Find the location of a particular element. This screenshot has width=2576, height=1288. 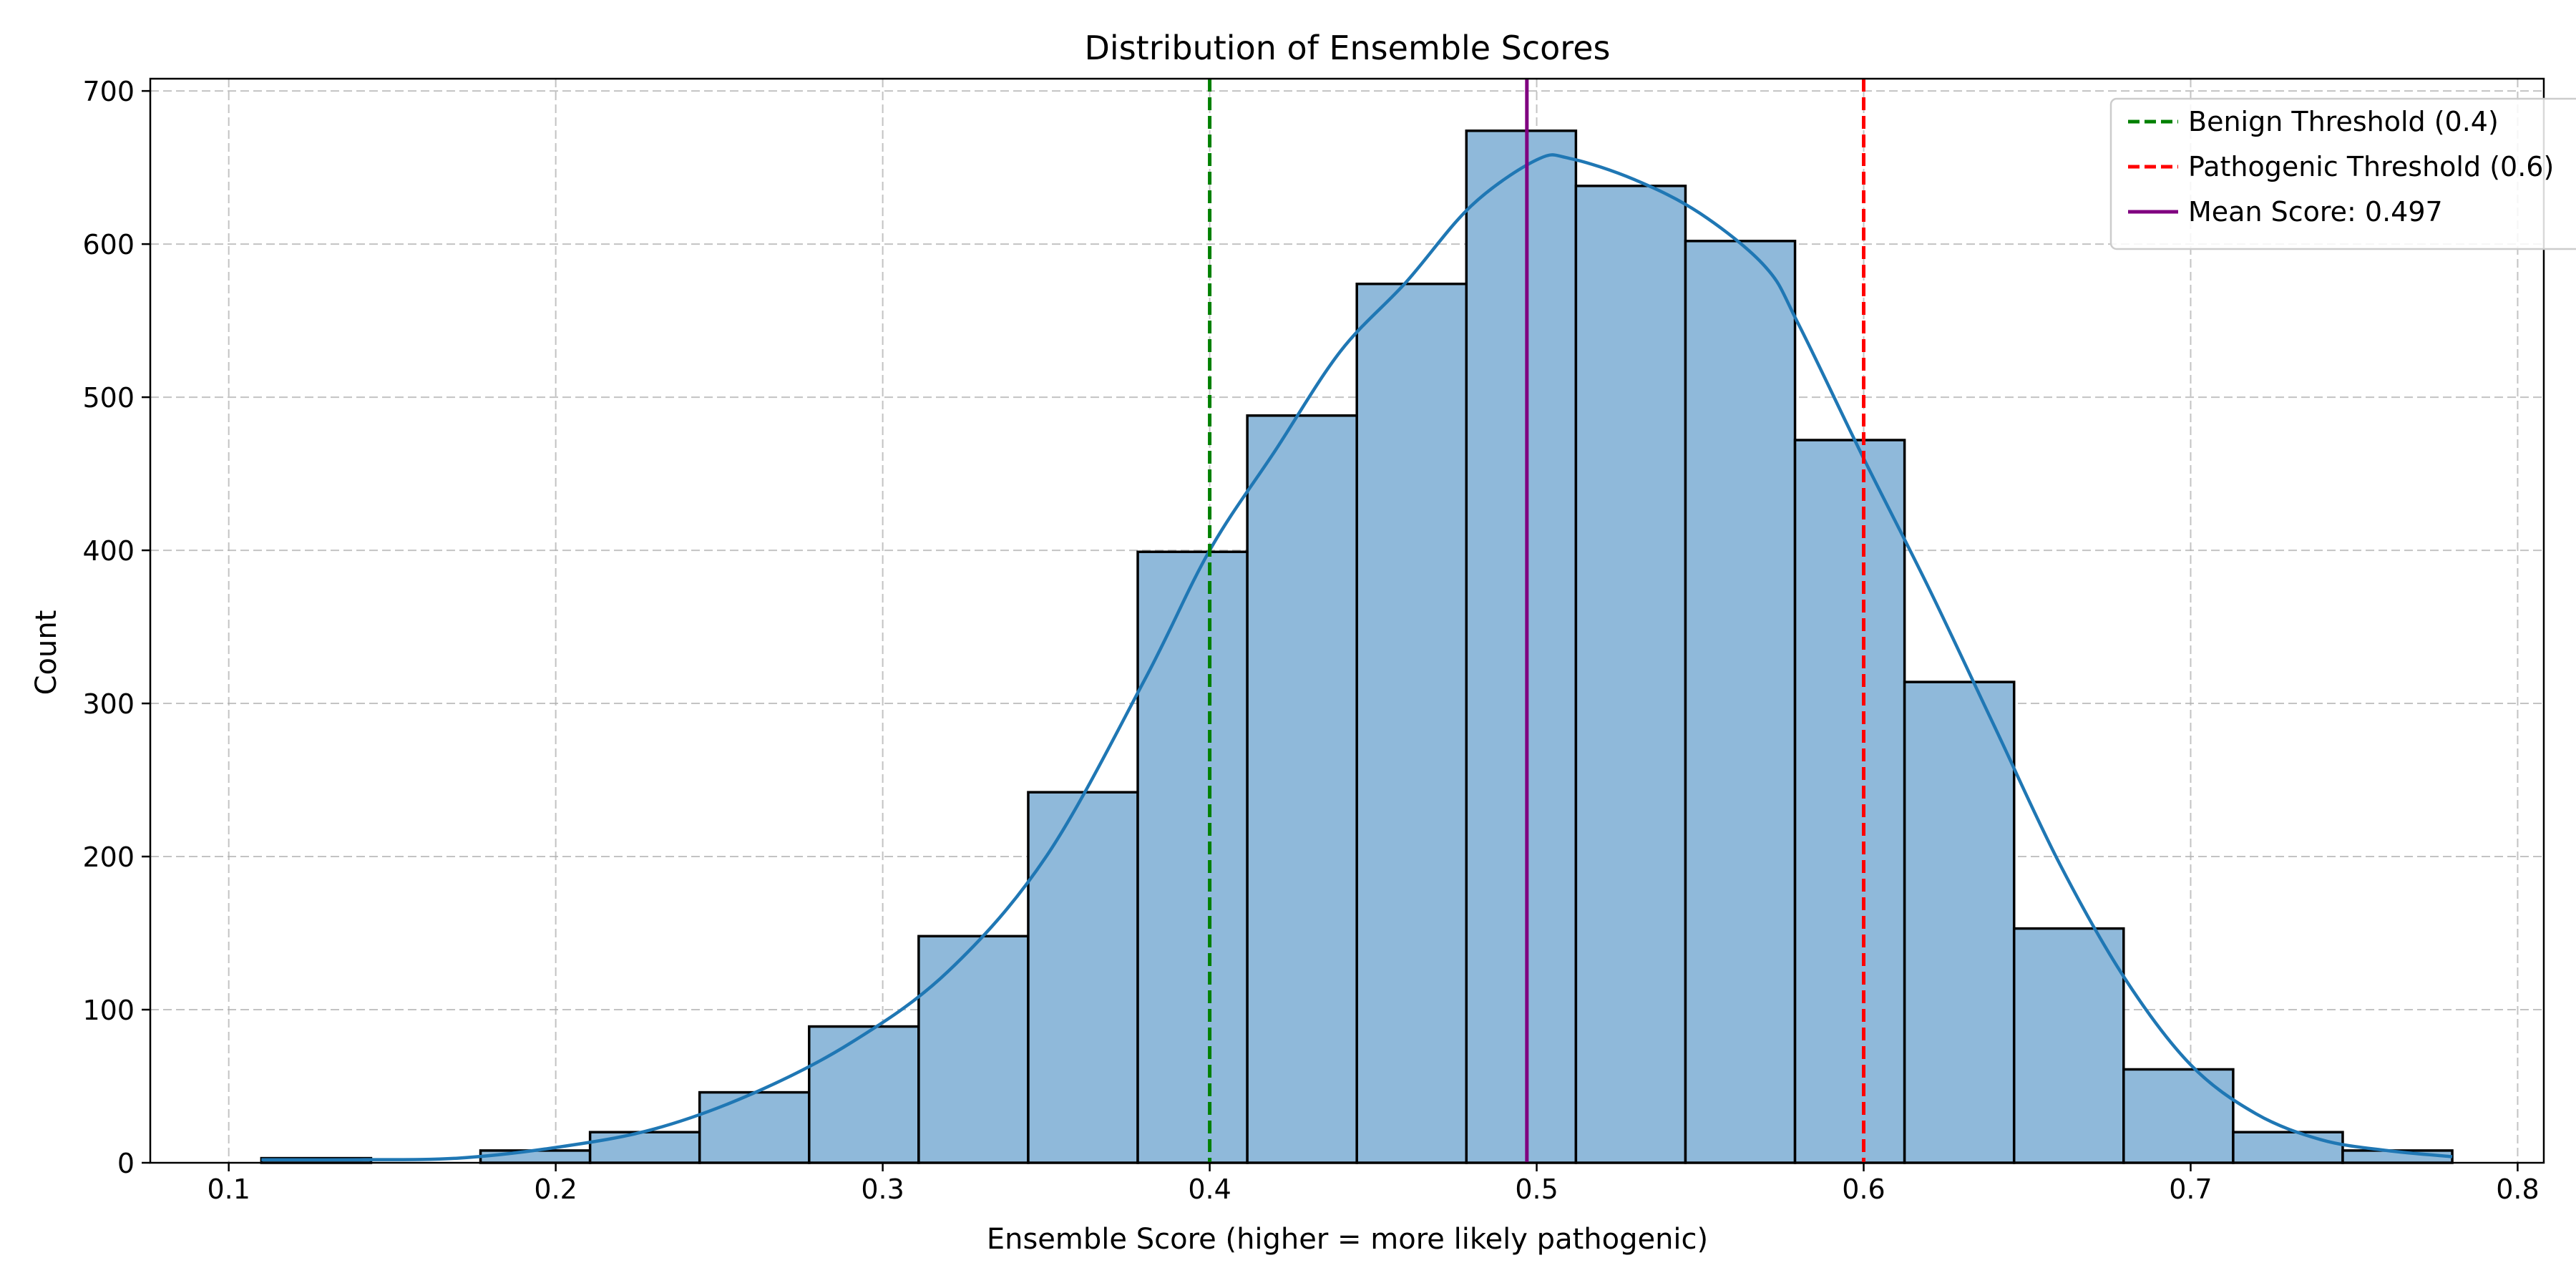

y-tick-label: 300 is located at coordinates (108, 704).